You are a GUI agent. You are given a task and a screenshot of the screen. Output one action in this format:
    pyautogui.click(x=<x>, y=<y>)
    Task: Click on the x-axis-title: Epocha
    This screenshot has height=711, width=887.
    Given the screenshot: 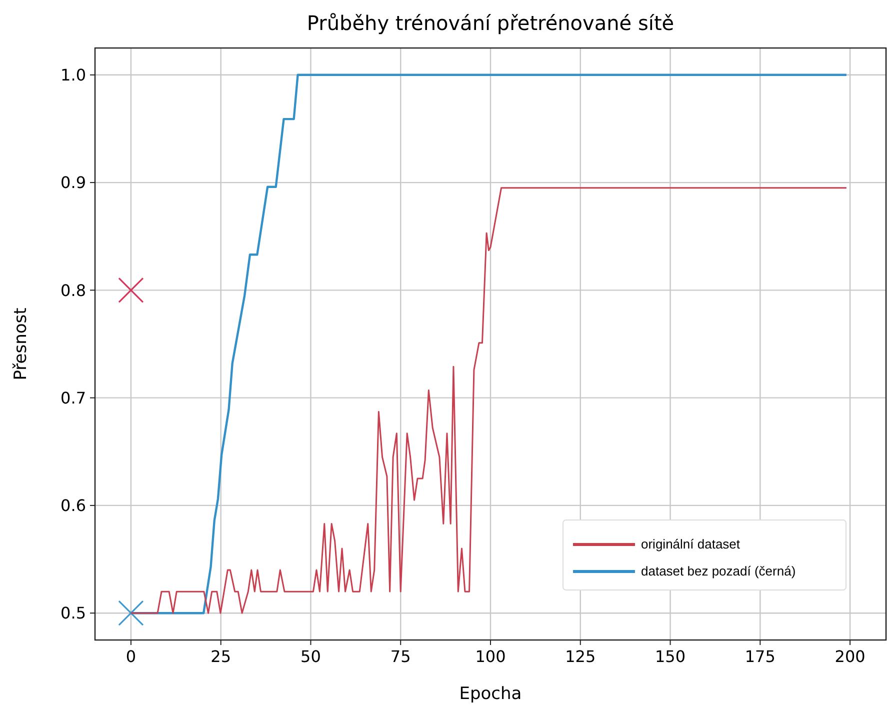 What is the action you would take?
    pyautogui.click(x=490, y=694)
    